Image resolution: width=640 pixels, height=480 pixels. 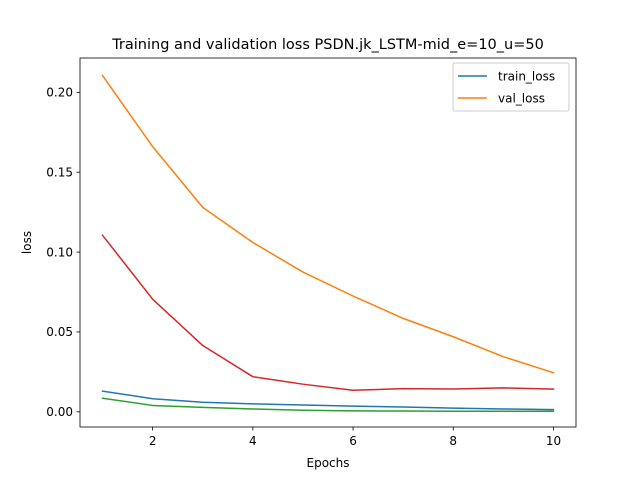 What do you see at coordinates (59, 332) in the screenshot?
I see `y-tick-label: 0.05` at bounding box center [59, 332].